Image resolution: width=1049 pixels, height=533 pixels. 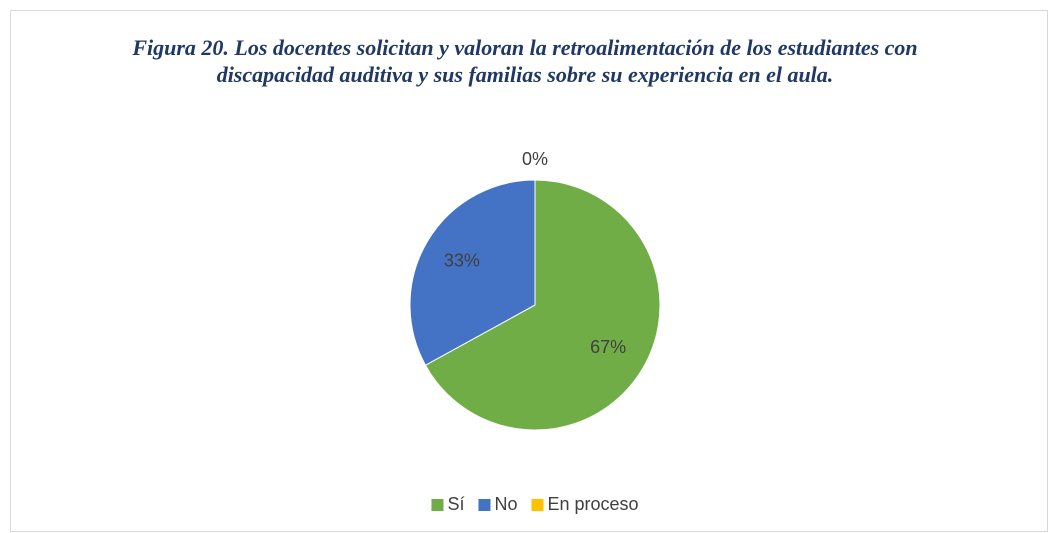 I want to click on data-label: 0%, so click(x=535, y=159).